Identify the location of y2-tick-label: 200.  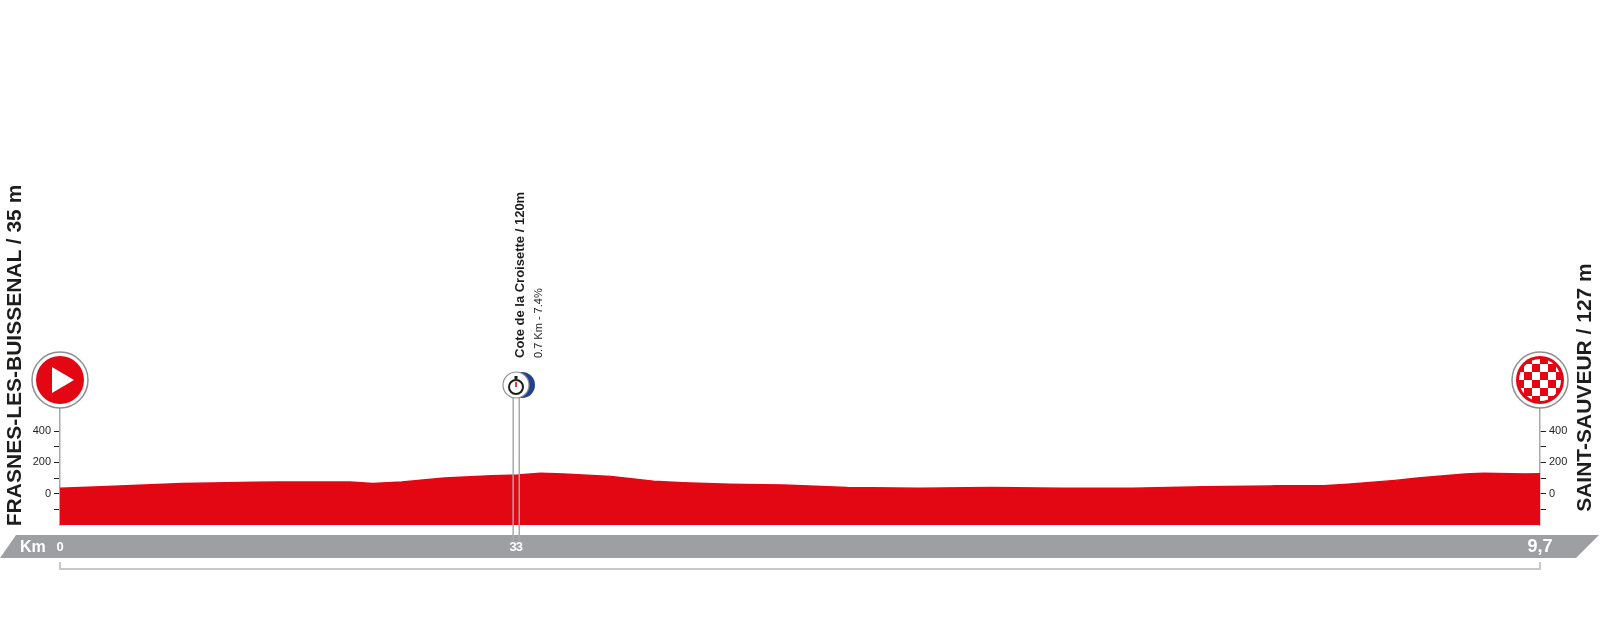
(1558, 461).